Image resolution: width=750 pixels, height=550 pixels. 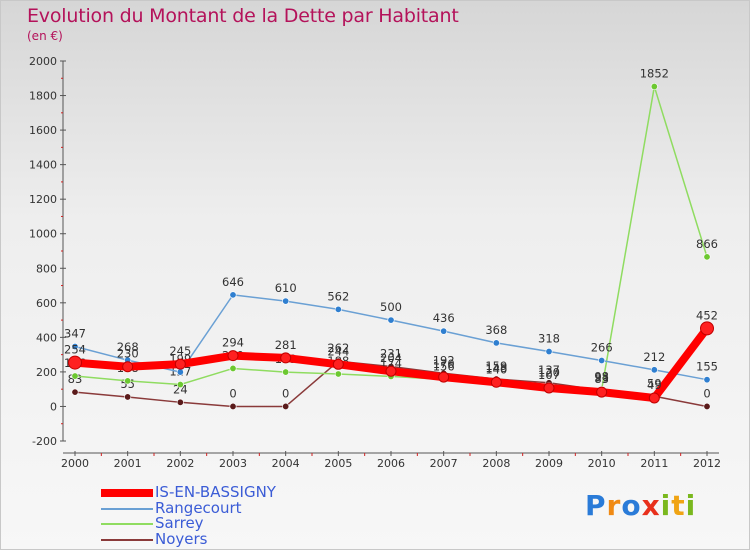 What do you see at coordinates (602, 463) in the screenshot?
I see `x-tick-label: 2010` at bounding box center [602, 463].